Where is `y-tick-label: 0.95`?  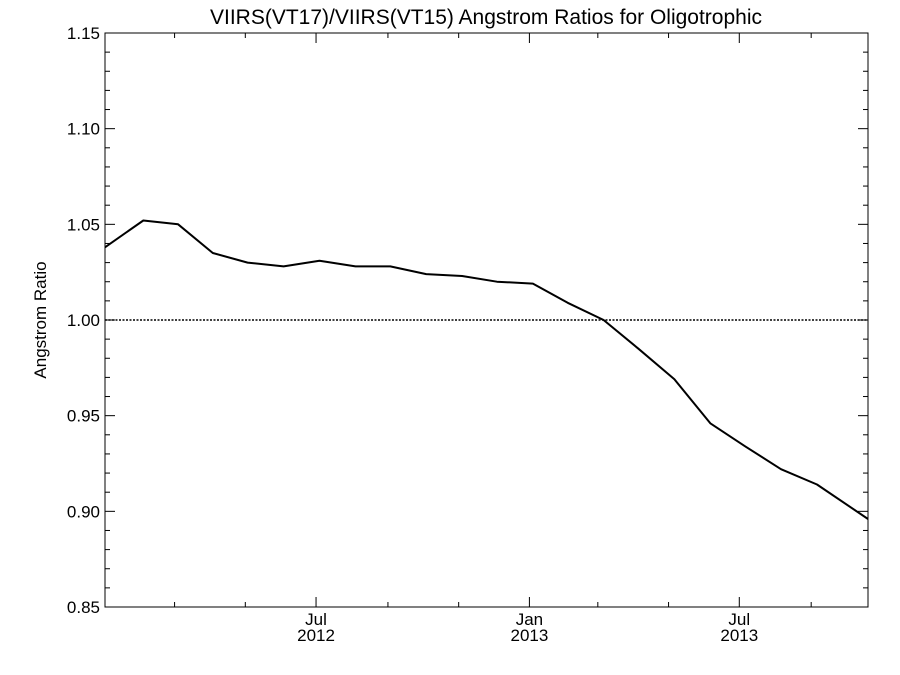 y-tick-label: 0.95 is located at coordinates (83, 416).